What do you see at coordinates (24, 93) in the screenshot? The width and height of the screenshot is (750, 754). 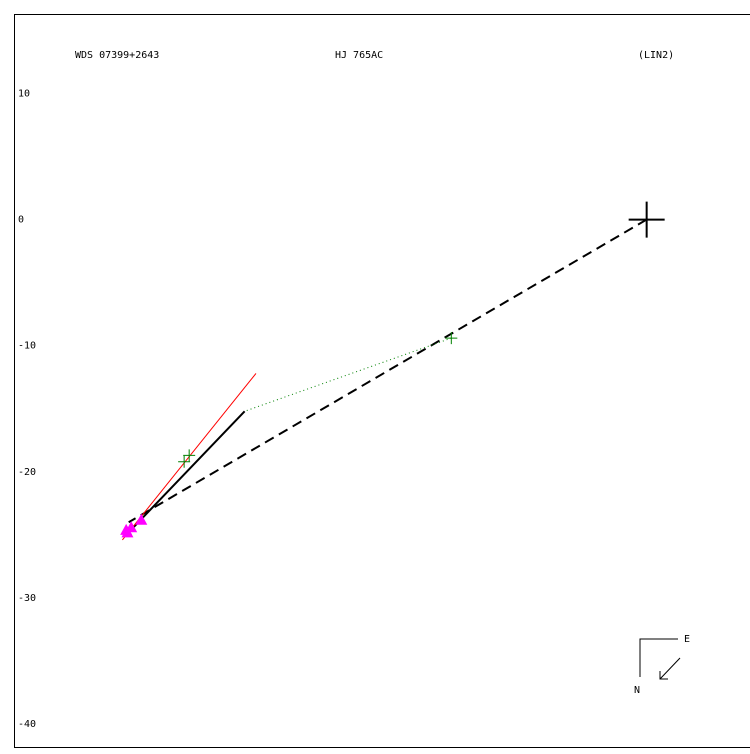 I see `y-tick-label: 10` at bounding box center [24, 93].